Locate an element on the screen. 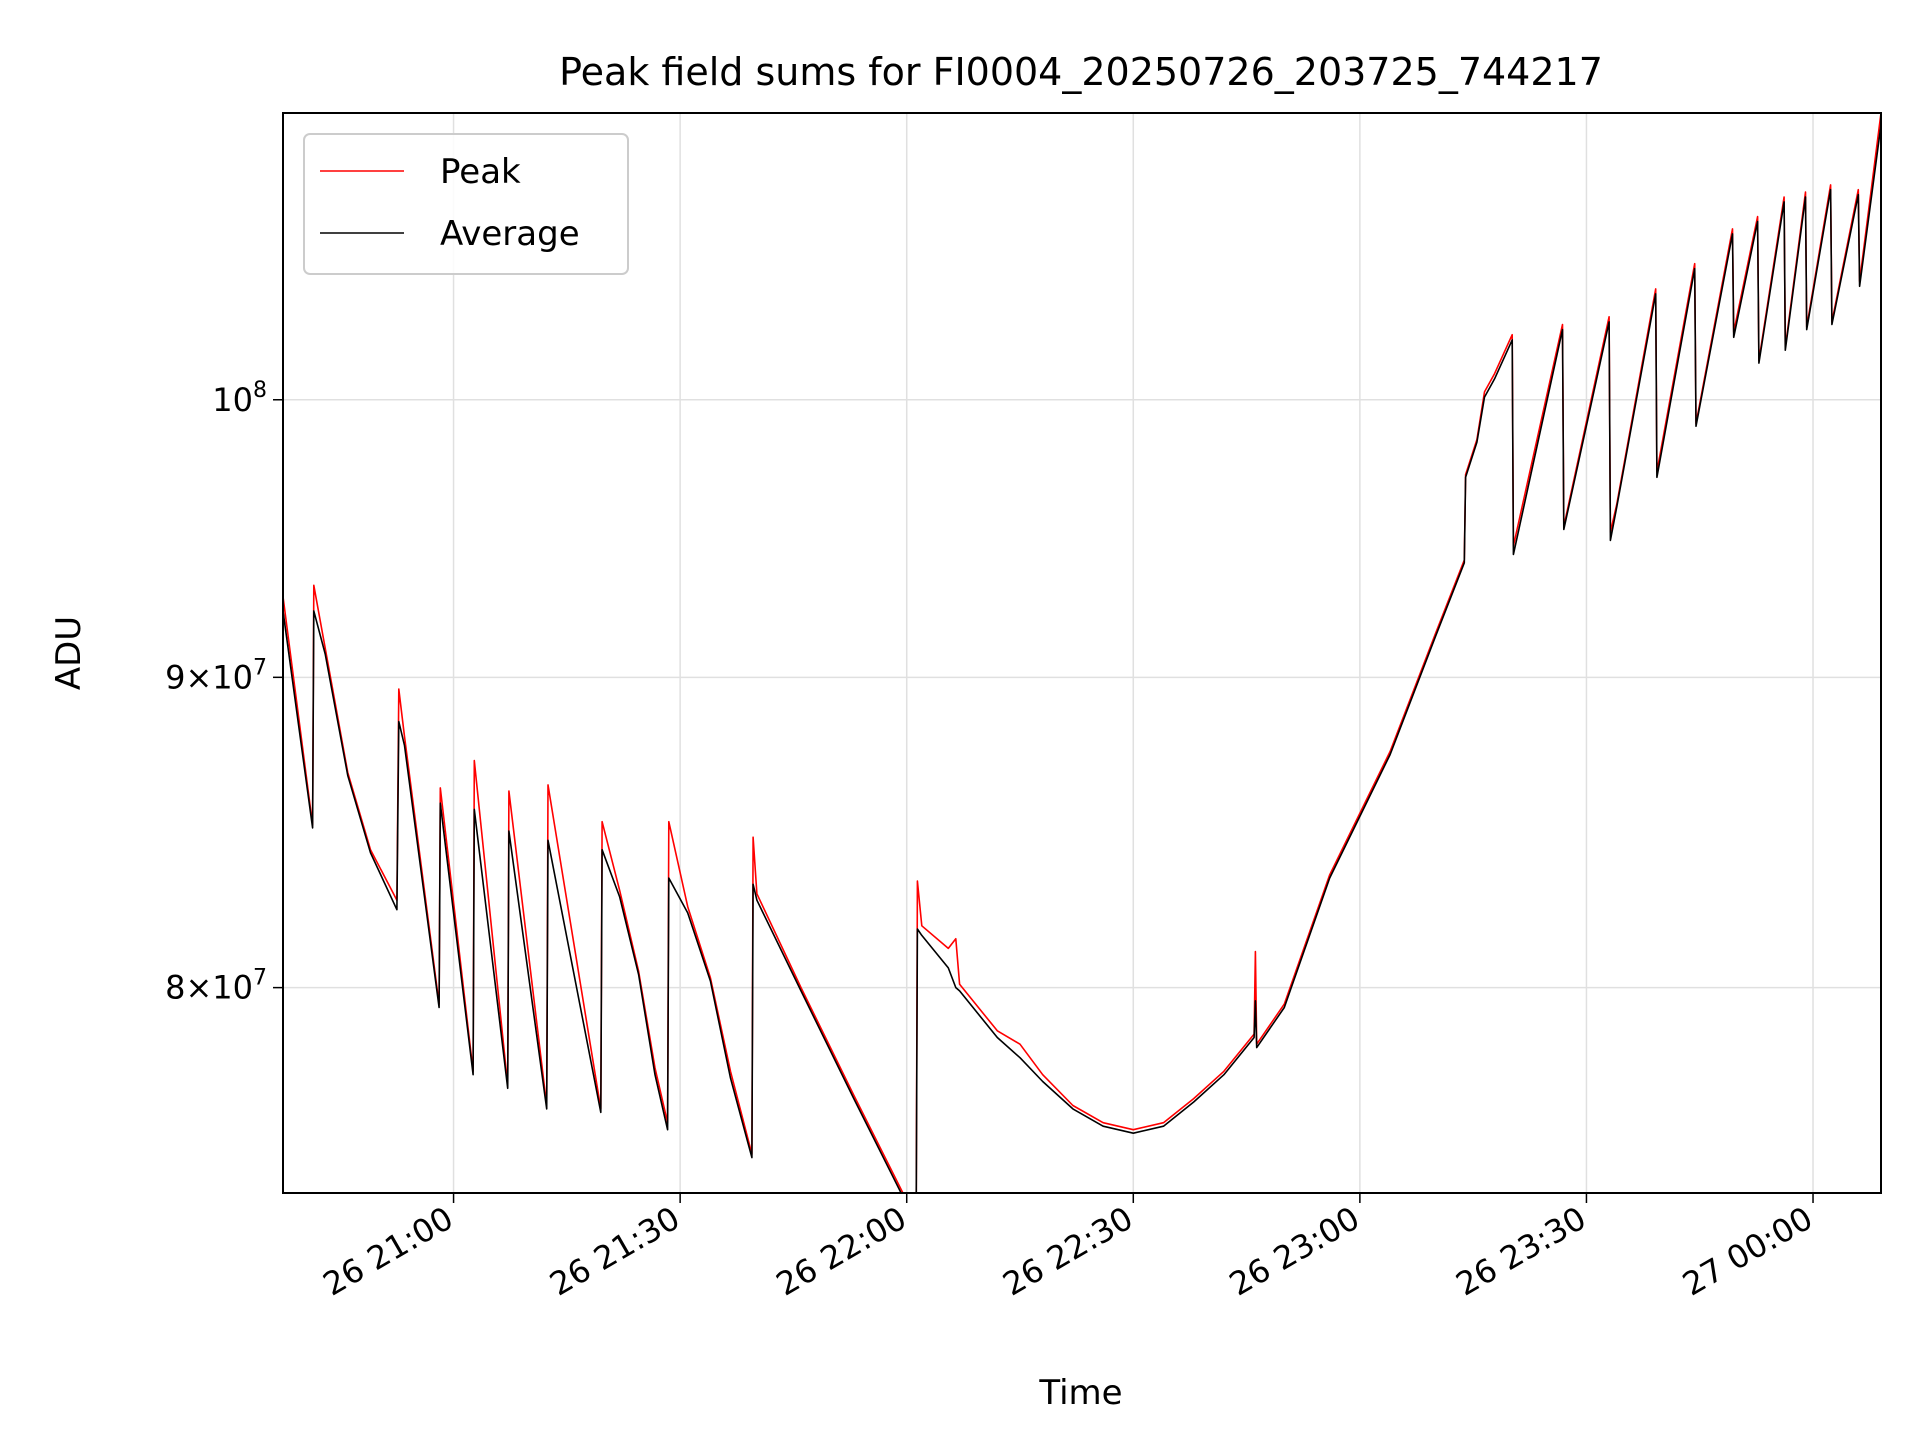 The width and height of the screenshot is (1920, 1440). y-tick-label: 8×107 is located at coordinates (216, 986).